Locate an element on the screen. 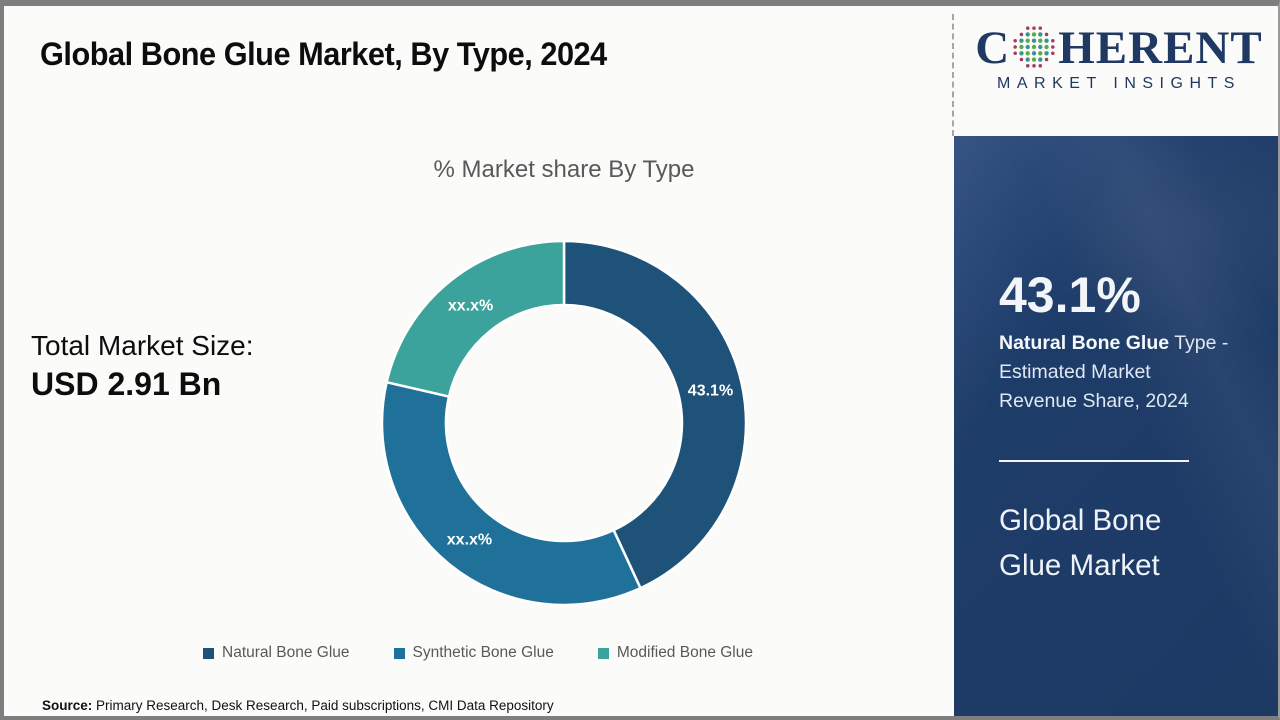 The image size is (1280, 720). logo-globe-icon is located at coordinates (1034, 47).